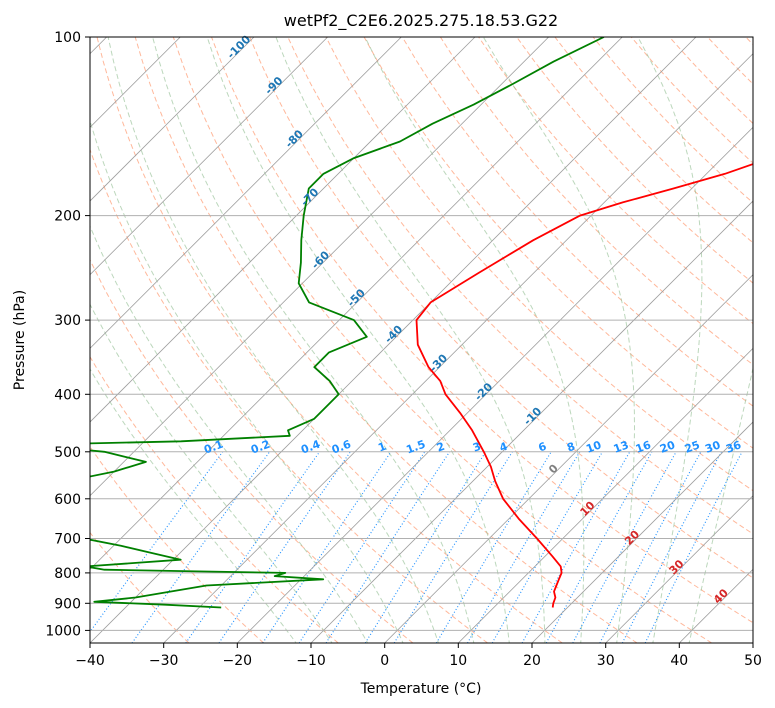  Describe the element at coordinates (311, 661) in the screenshot. I see `x-tick-label: −10` at that location.